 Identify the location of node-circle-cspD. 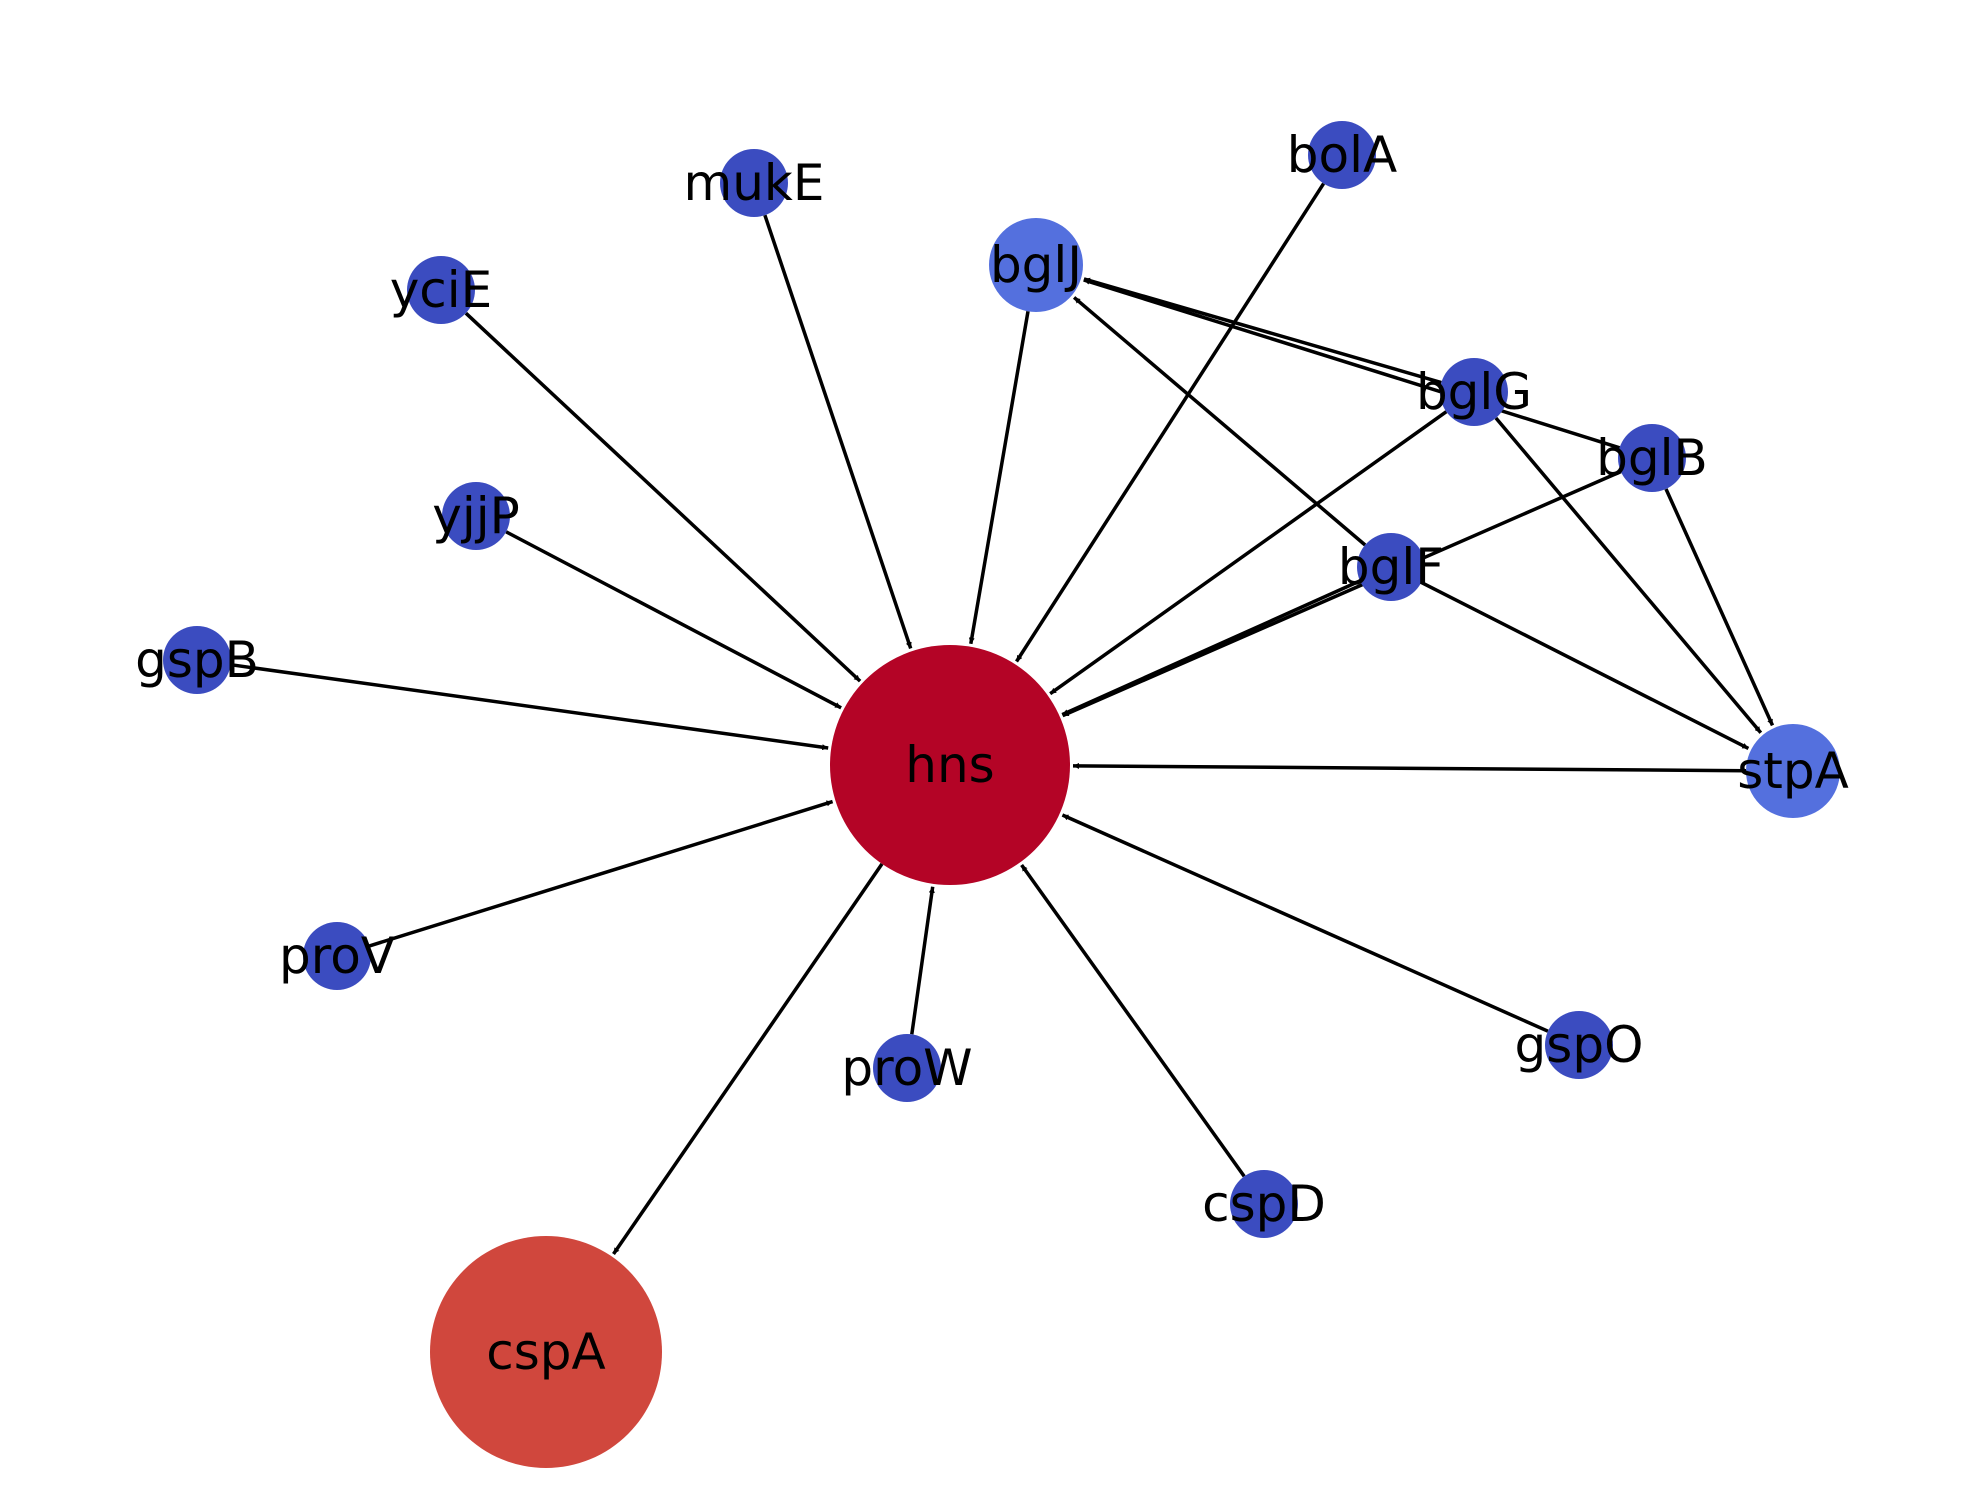
(1264, 1204).